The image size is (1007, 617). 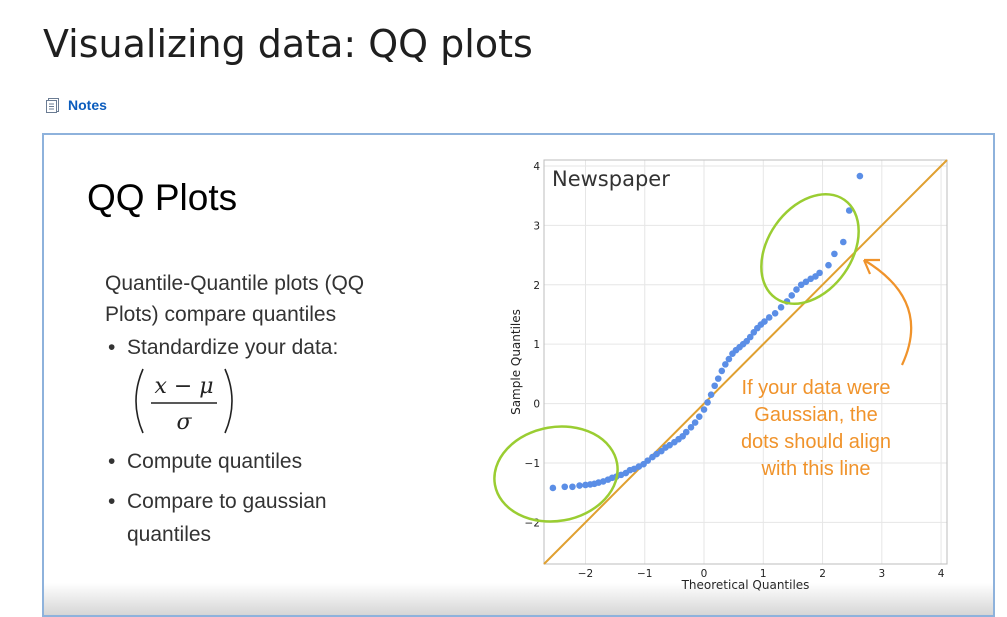 I want to click on bullet-text: Compute quantiles, so click(x=215, y=461).